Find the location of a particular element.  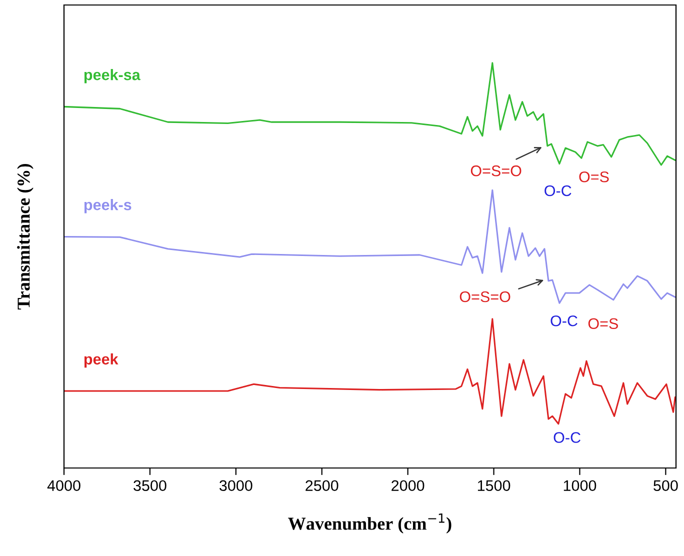

x-tick-label: 3500 is located at coordinates (150, 486).